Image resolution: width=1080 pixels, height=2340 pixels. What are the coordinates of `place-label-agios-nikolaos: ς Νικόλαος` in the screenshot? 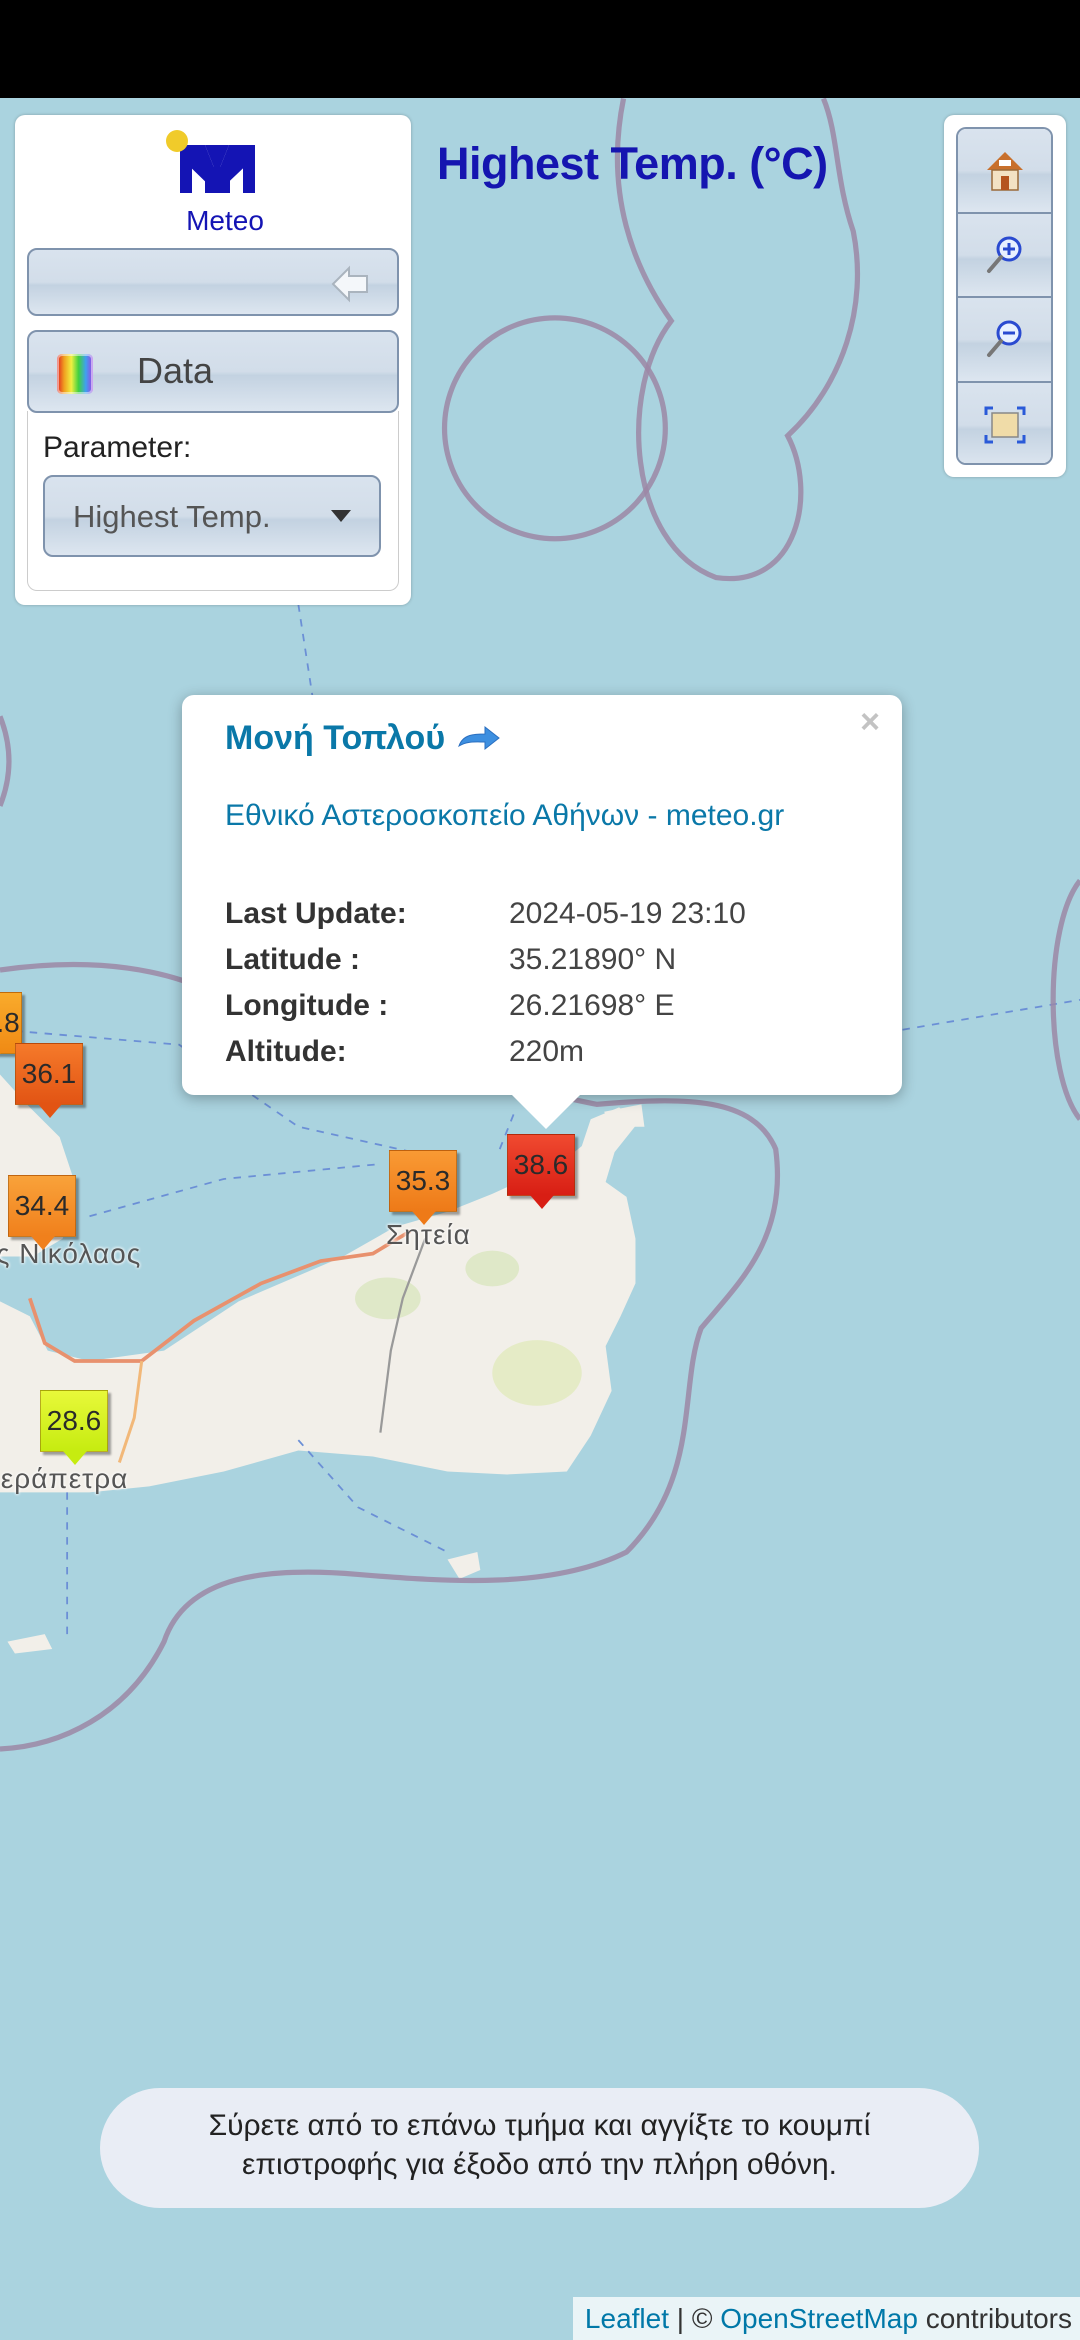 It's located at (71, 1253).